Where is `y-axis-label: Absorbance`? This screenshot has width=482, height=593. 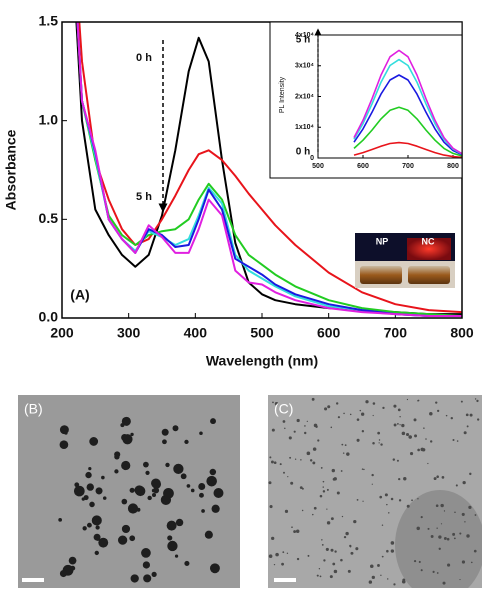 y-axis-label: Absorbance is located at coordinates (11, 169).